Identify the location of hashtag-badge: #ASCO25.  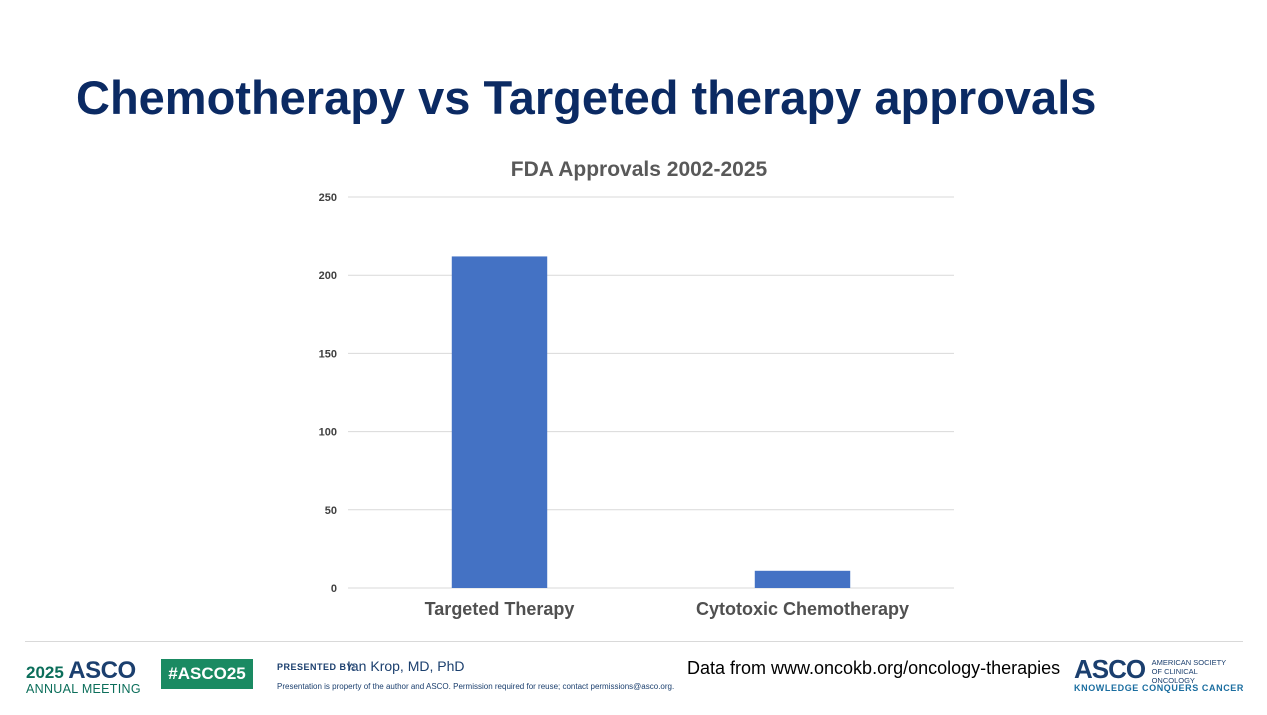
(207, 674).